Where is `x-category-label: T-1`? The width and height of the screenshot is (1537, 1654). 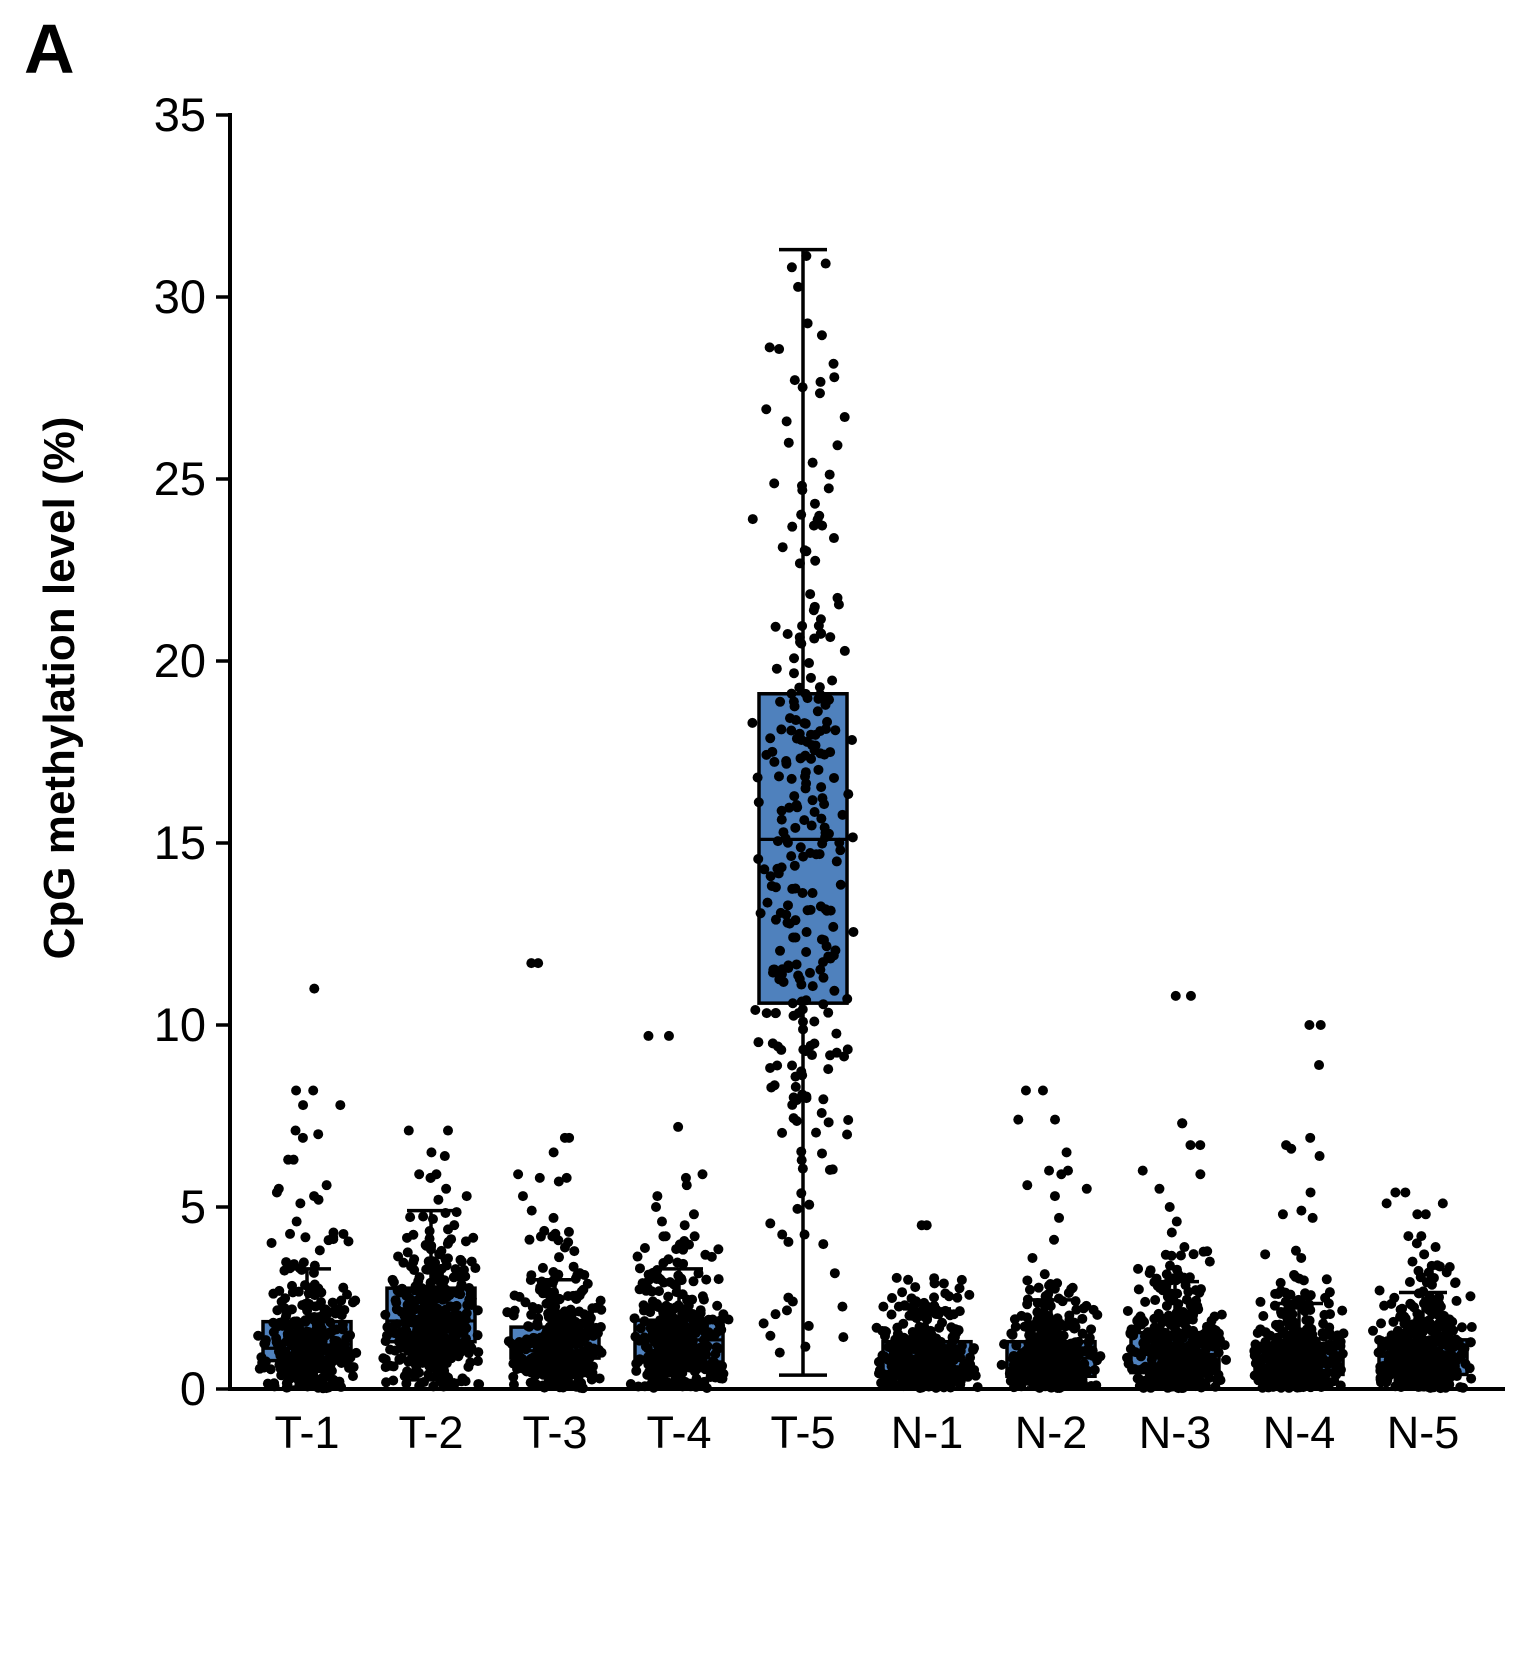 x-category-label: T-1 is located at coordinates (306, 1432).